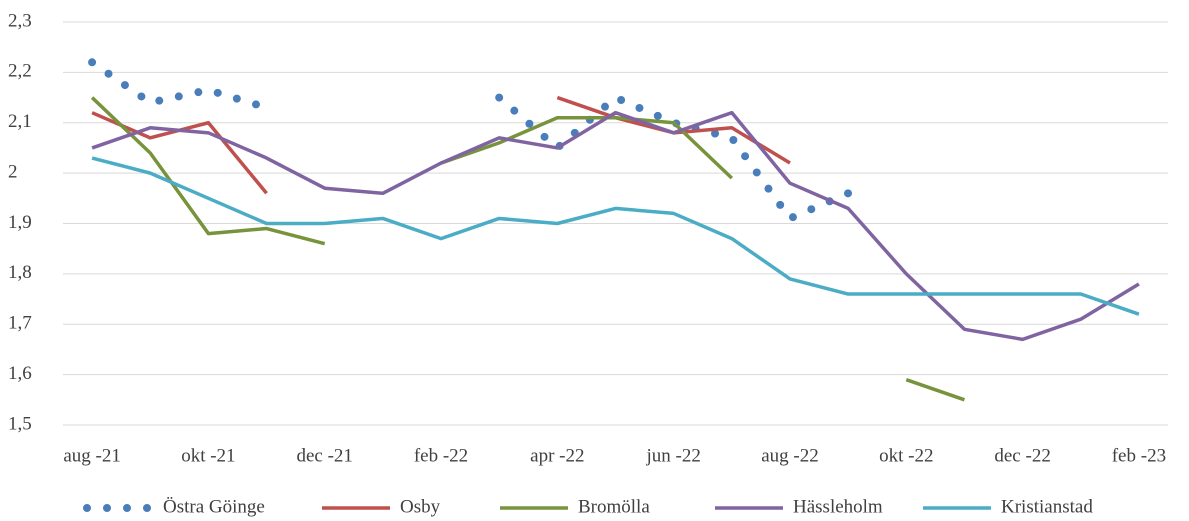  What do you see at coordinates (20, 121) in the screenshot?
I see `y-tick-label: 2,1` at bounding box center [20, 121].